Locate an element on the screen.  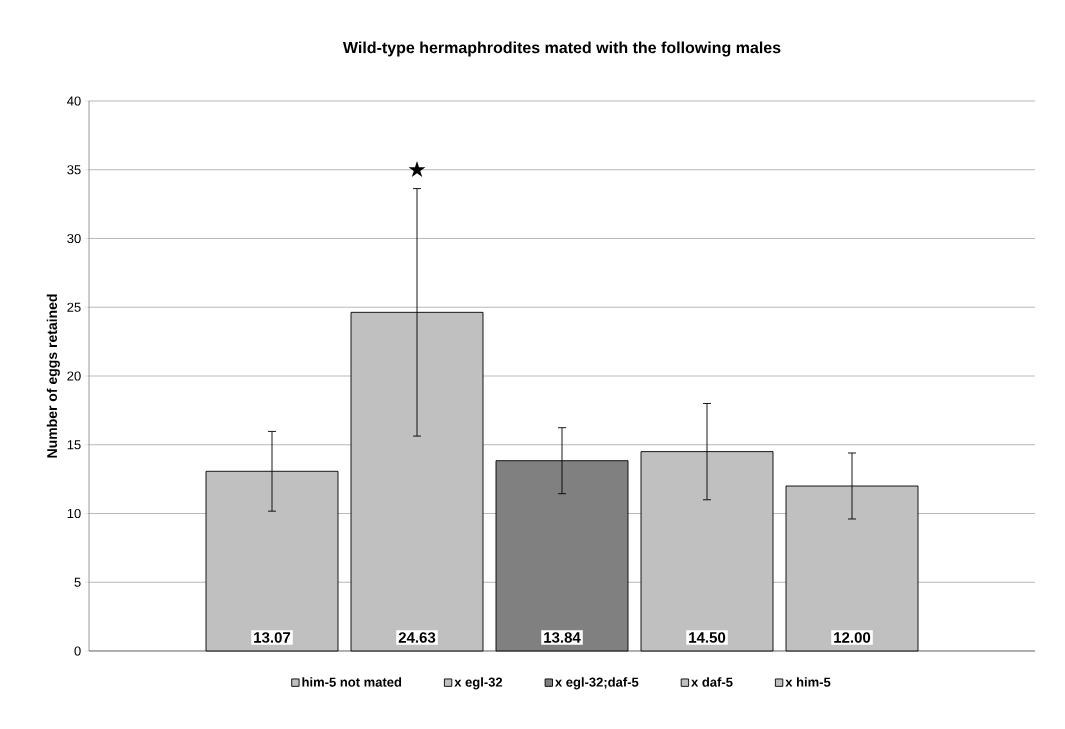
y-tick-label: 5 is located at coordinates (77, 582).